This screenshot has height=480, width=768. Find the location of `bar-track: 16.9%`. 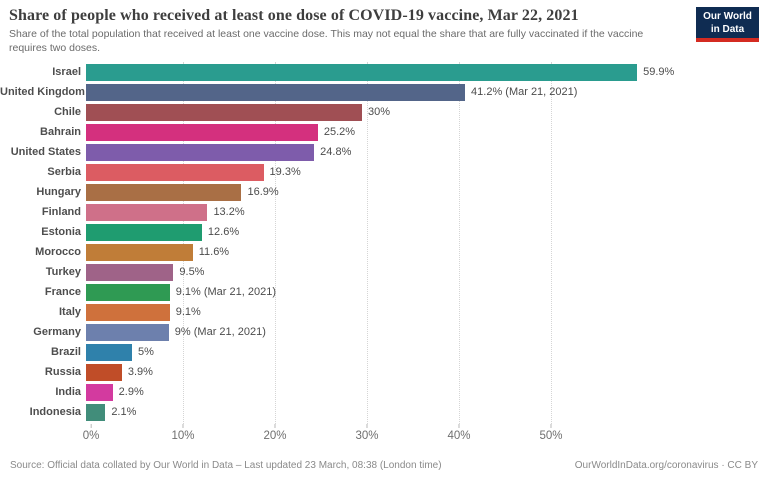

bar-track: 16.9% is located at coordinates (362, 192).